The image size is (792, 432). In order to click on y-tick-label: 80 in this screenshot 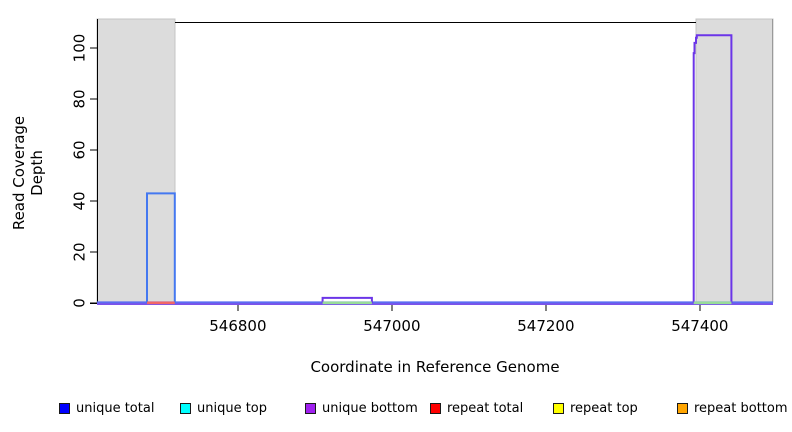, I will do `click(80, 98)`.